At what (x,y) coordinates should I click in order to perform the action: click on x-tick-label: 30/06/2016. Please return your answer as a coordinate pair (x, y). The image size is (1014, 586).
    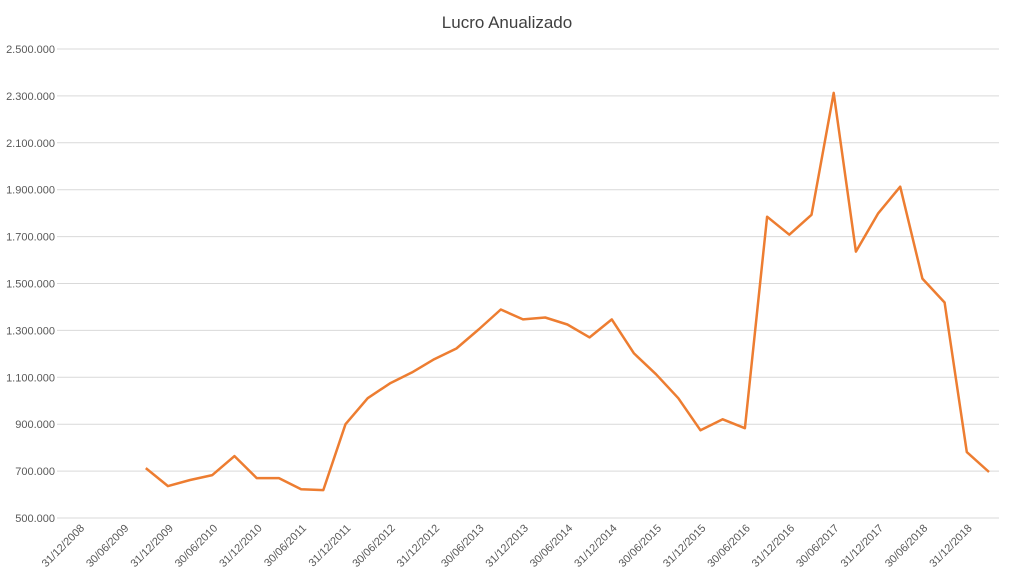
    Looking at the image, I should click on (728, 545).